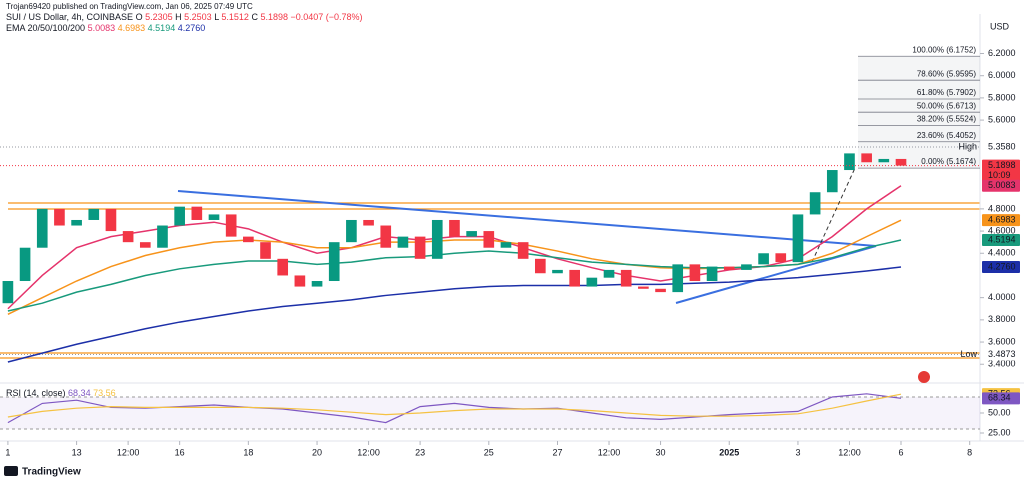  I want to click on ohlc-label: C, so click(254, 17).